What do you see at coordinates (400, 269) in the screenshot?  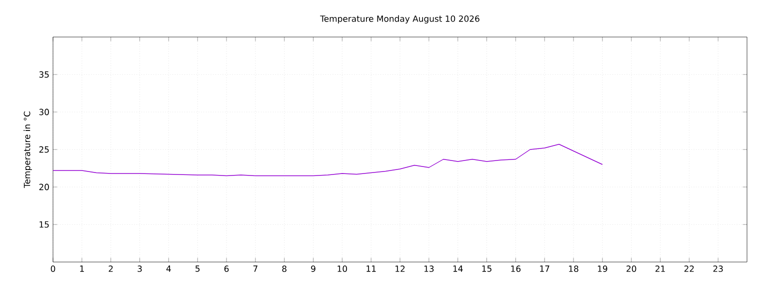 I see `x-tick-label: 12` at bounding box center [400, 269].